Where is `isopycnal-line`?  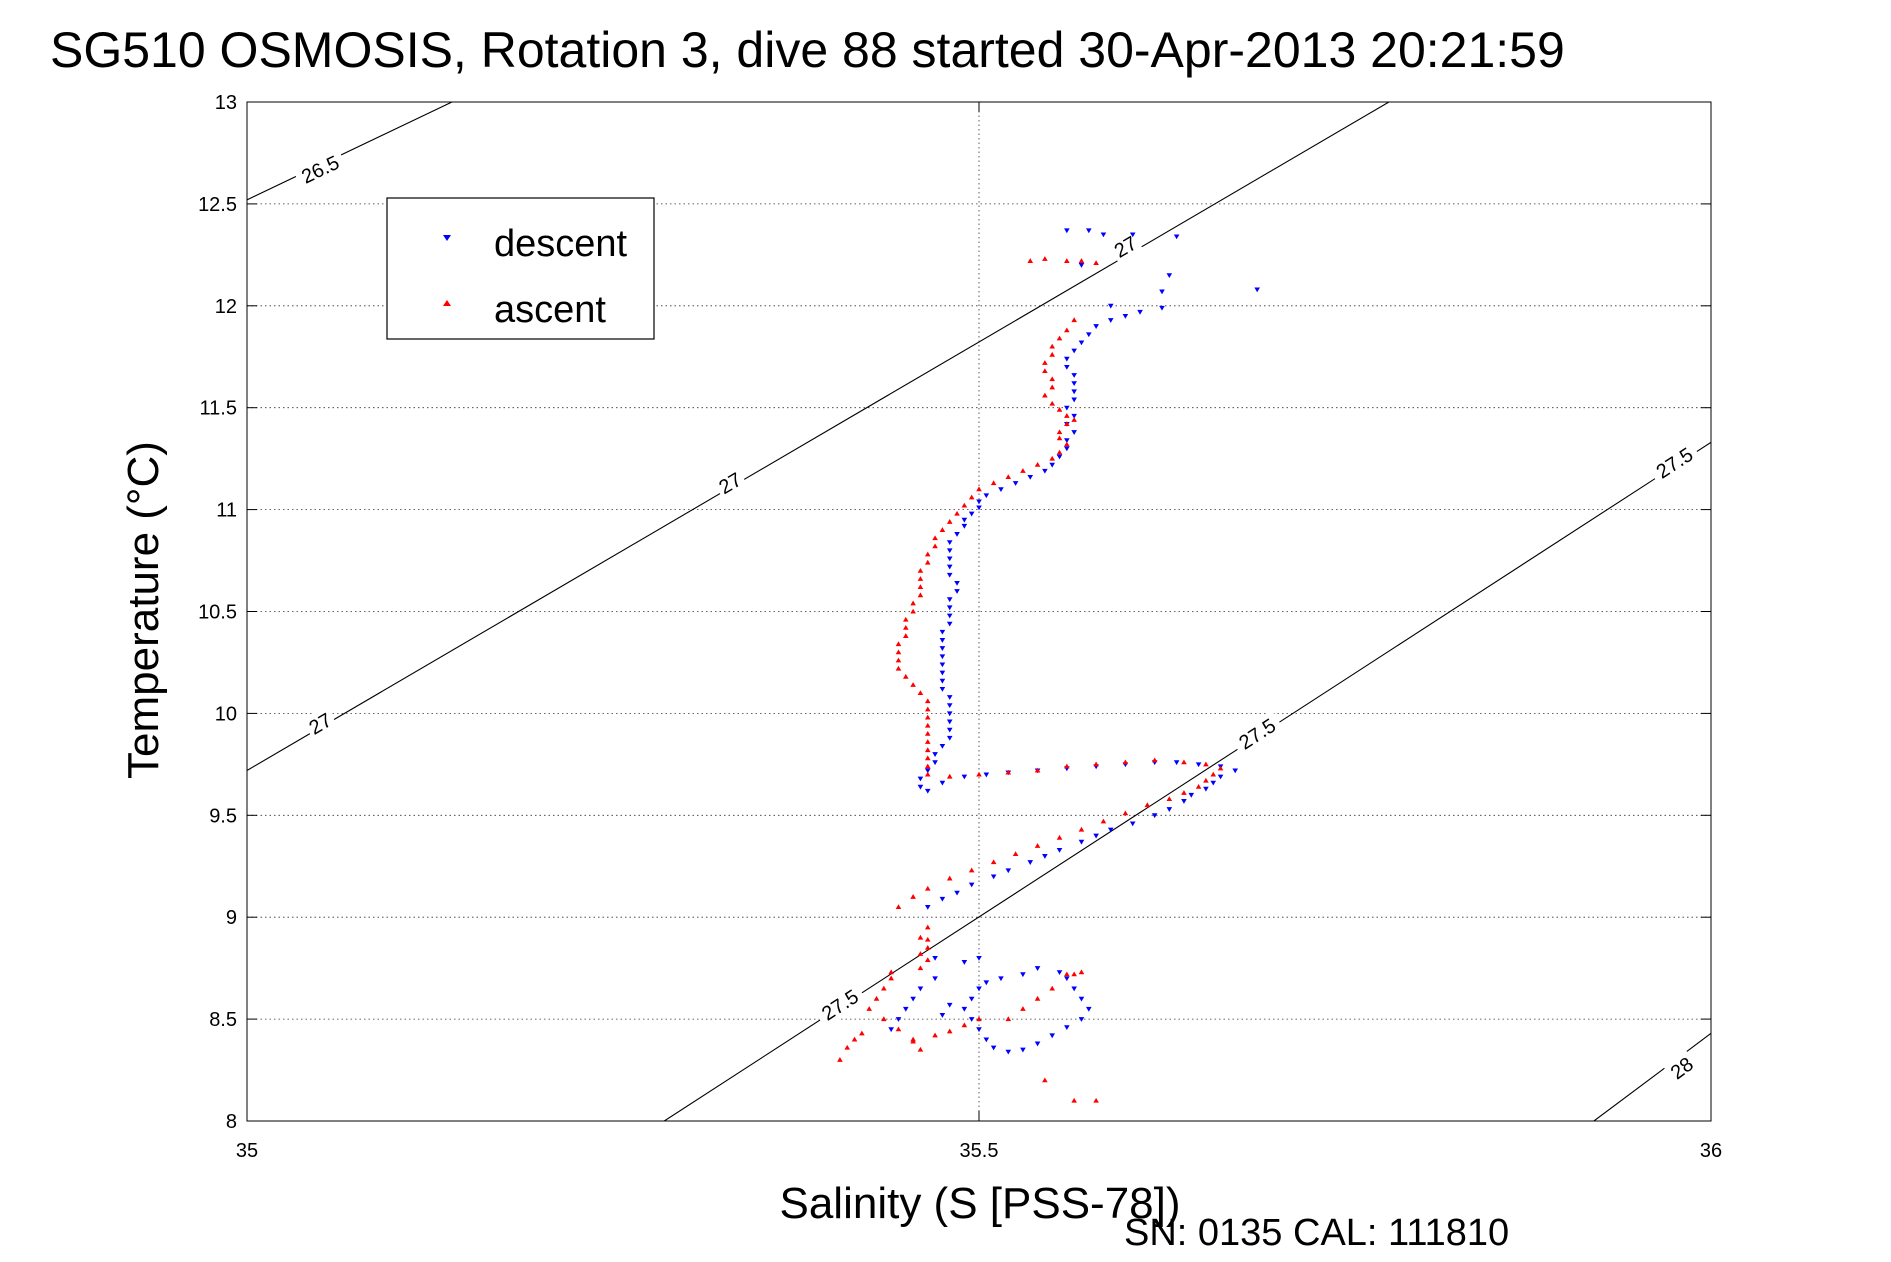 isopycnal-line is located at coordinates (1652, 1076).